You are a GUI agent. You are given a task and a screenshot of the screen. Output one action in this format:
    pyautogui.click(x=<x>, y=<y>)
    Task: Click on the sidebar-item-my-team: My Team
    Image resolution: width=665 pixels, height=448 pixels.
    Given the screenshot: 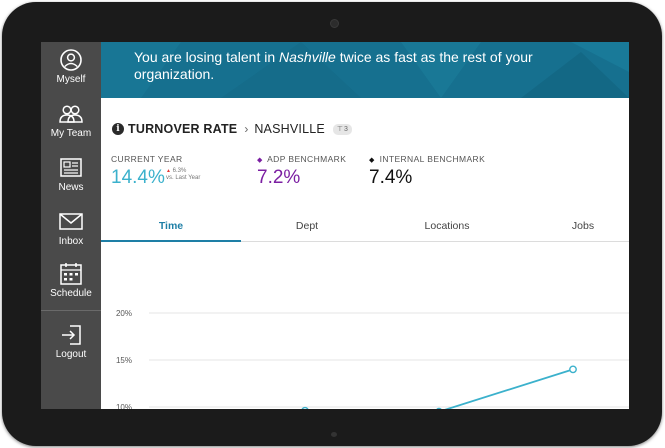 What is the action you would take?
    pyautogui.click(x=71, y=125)
    